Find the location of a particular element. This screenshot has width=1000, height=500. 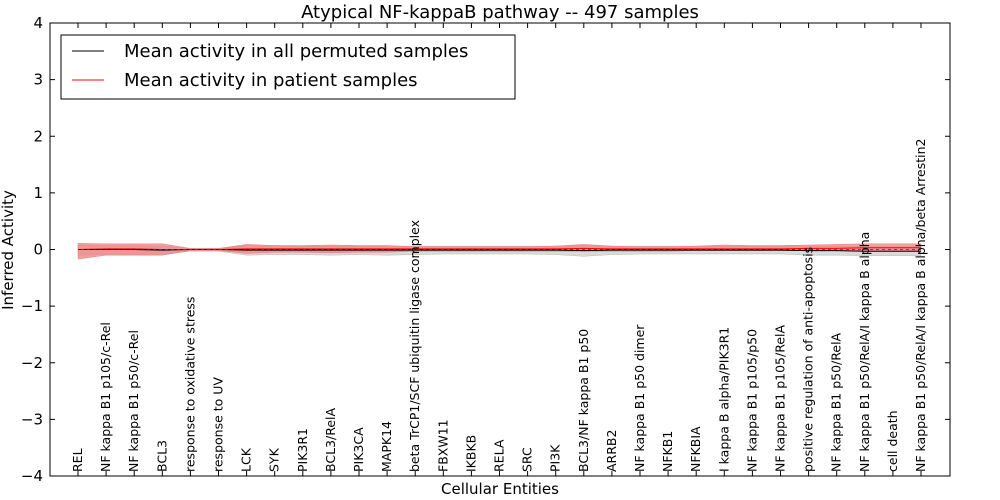

legend-box is located at coordinates (288, 67).